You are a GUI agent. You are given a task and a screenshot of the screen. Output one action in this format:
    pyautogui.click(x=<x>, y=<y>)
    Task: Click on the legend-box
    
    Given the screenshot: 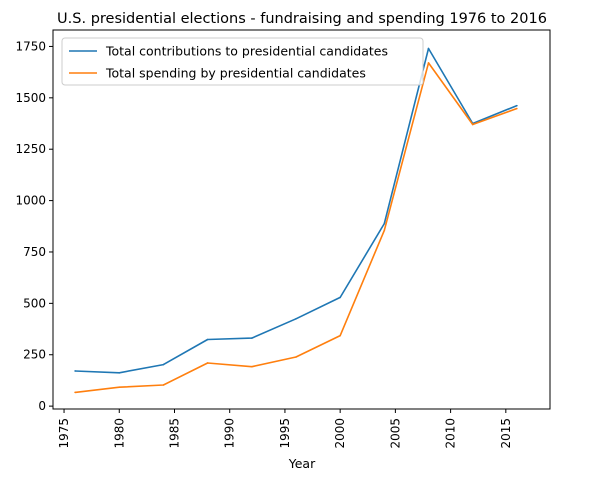 What is the action you would take?
    pyautogui.click(x=242, y=61)
    